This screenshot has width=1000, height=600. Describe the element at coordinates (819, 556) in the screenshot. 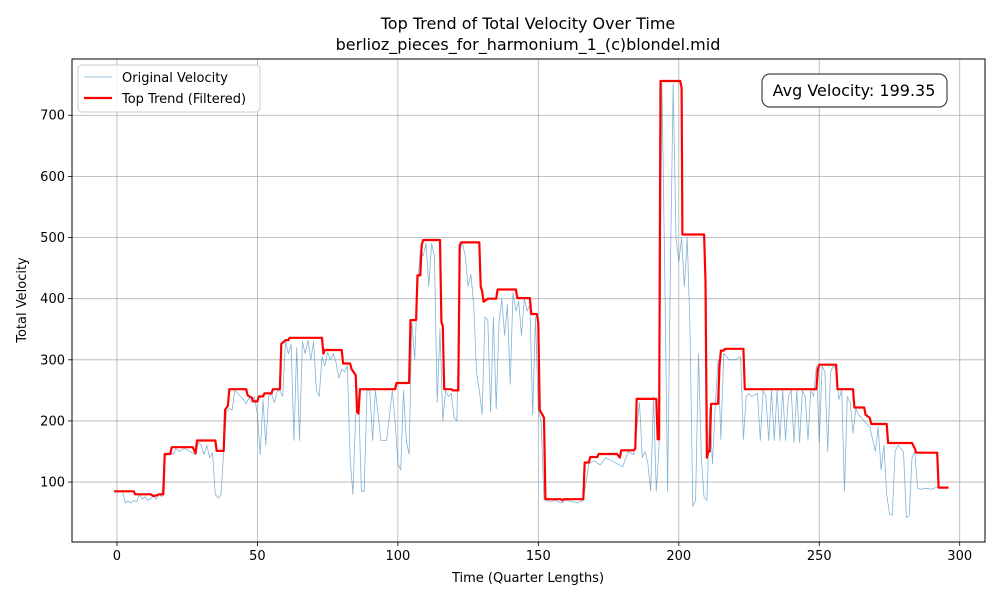

I see `x-tick-label: 250` at that location.